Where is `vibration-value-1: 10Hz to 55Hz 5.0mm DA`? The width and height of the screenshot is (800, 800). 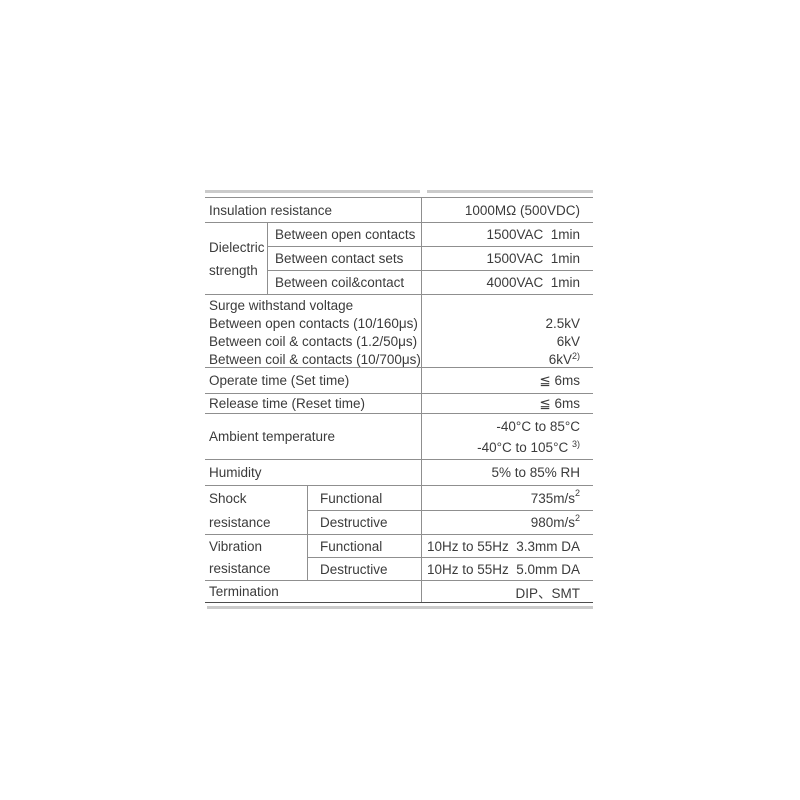
vibration-value-1: 10Hz to 55Hz 5.0mm DA is located at coordinates (503, 569).